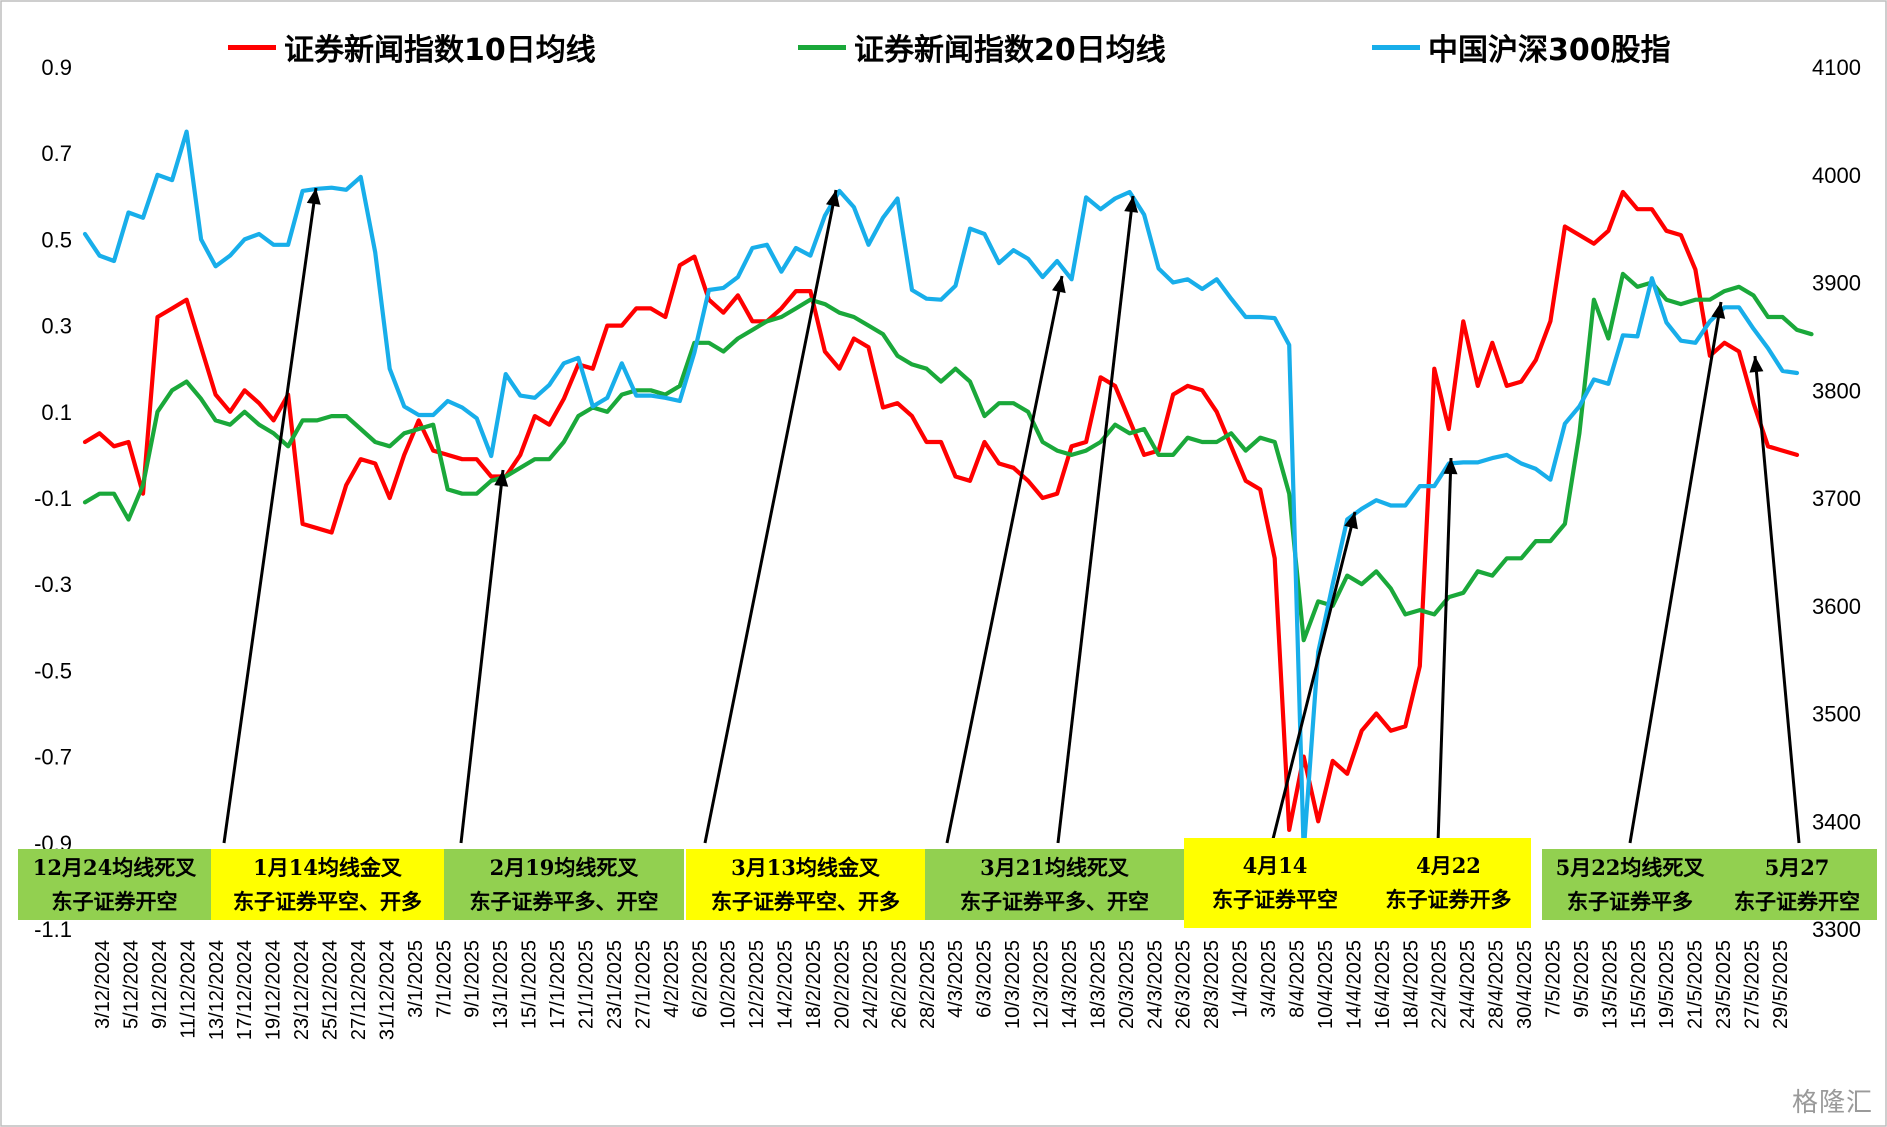 The height and width of the screenshot is (1127, 1887). Describe the element at coordinates (1521, 47) in the screenshot. I see `legend-item-hs300: 中国沪深300股指` at that location.